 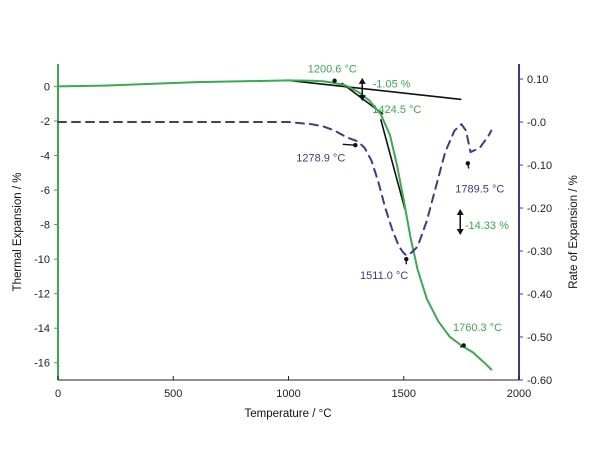 What do you see at coordinates (173, 394) in the screenshot?
I see `x-tick-label: 500` at bounding box center [173, 394].